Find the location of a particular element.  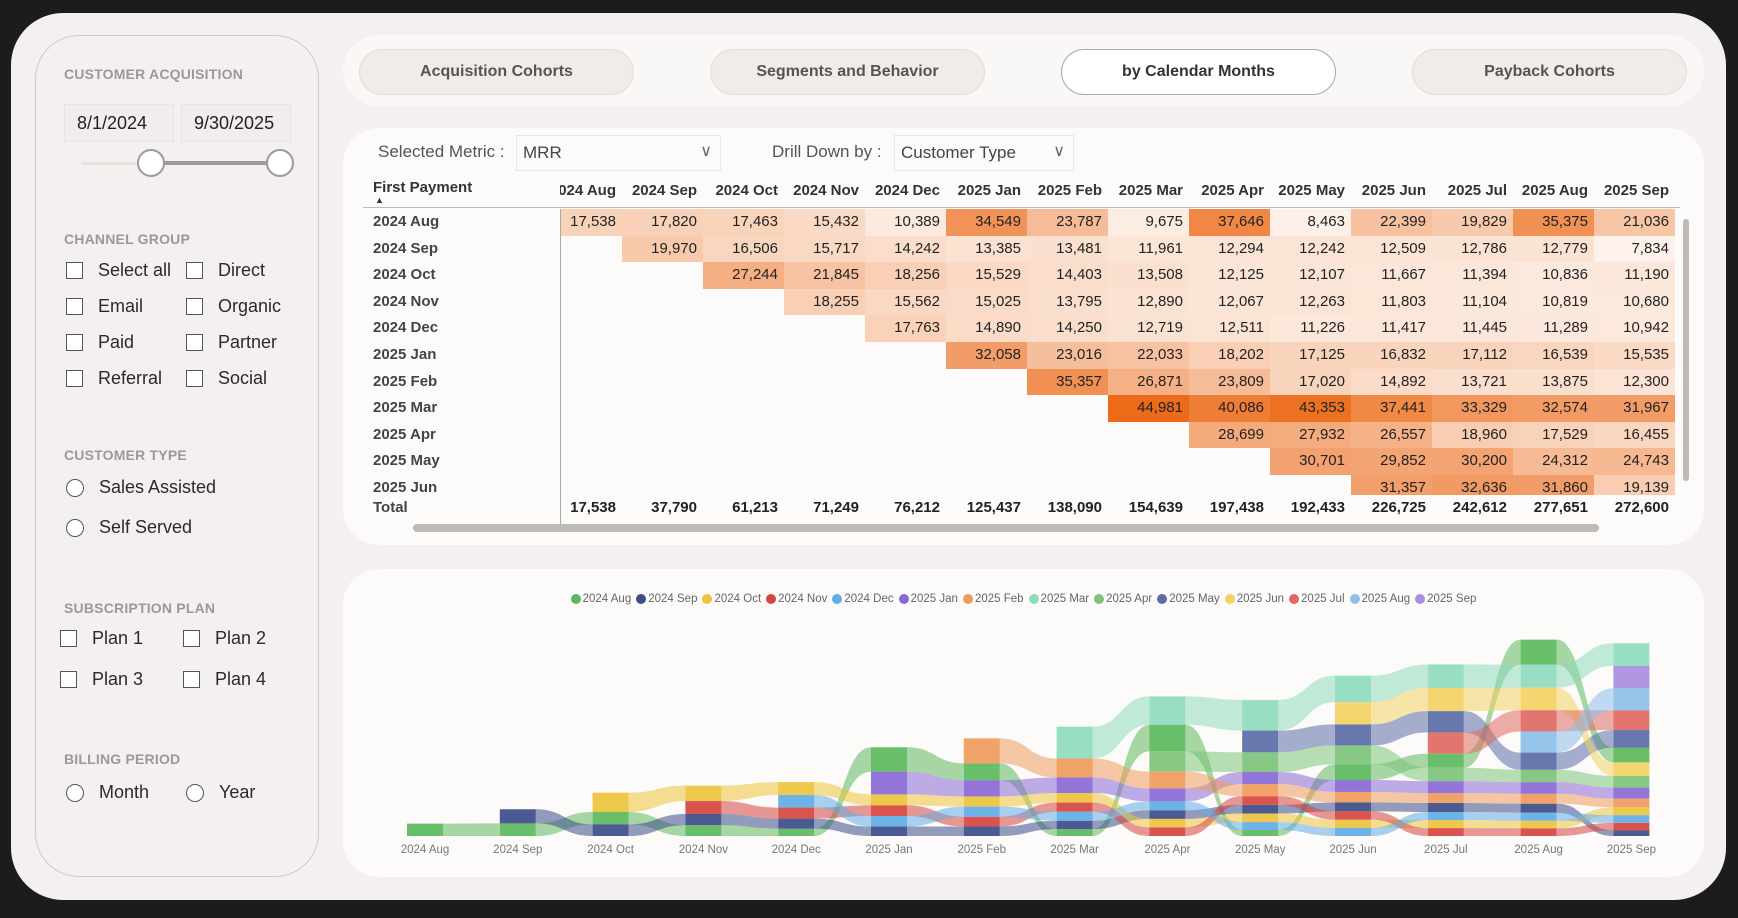

table-cell: 17,538 is located at coordinates (591, 222).